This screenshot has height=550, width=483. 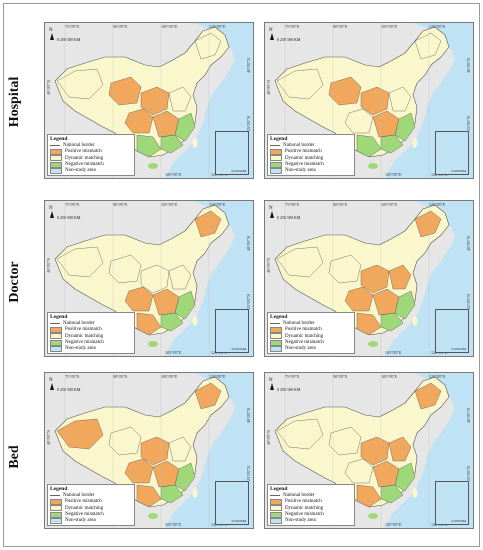 I want to click on legend-label: Positive mismatch, so click(x=303, y=152).